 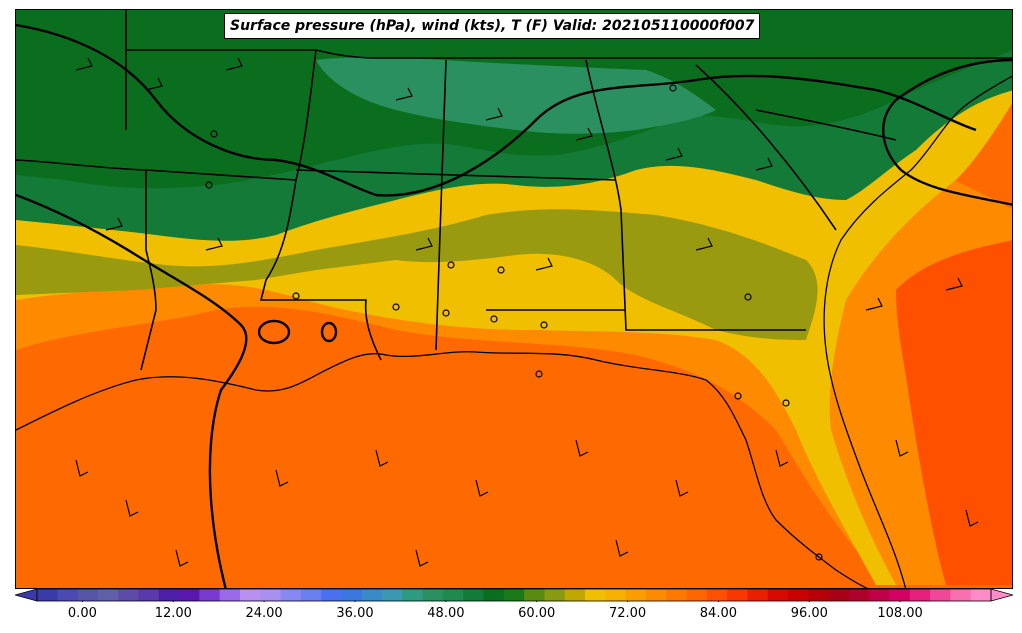 I want to click on atlantic-coastline, so click(x=917, y=331).